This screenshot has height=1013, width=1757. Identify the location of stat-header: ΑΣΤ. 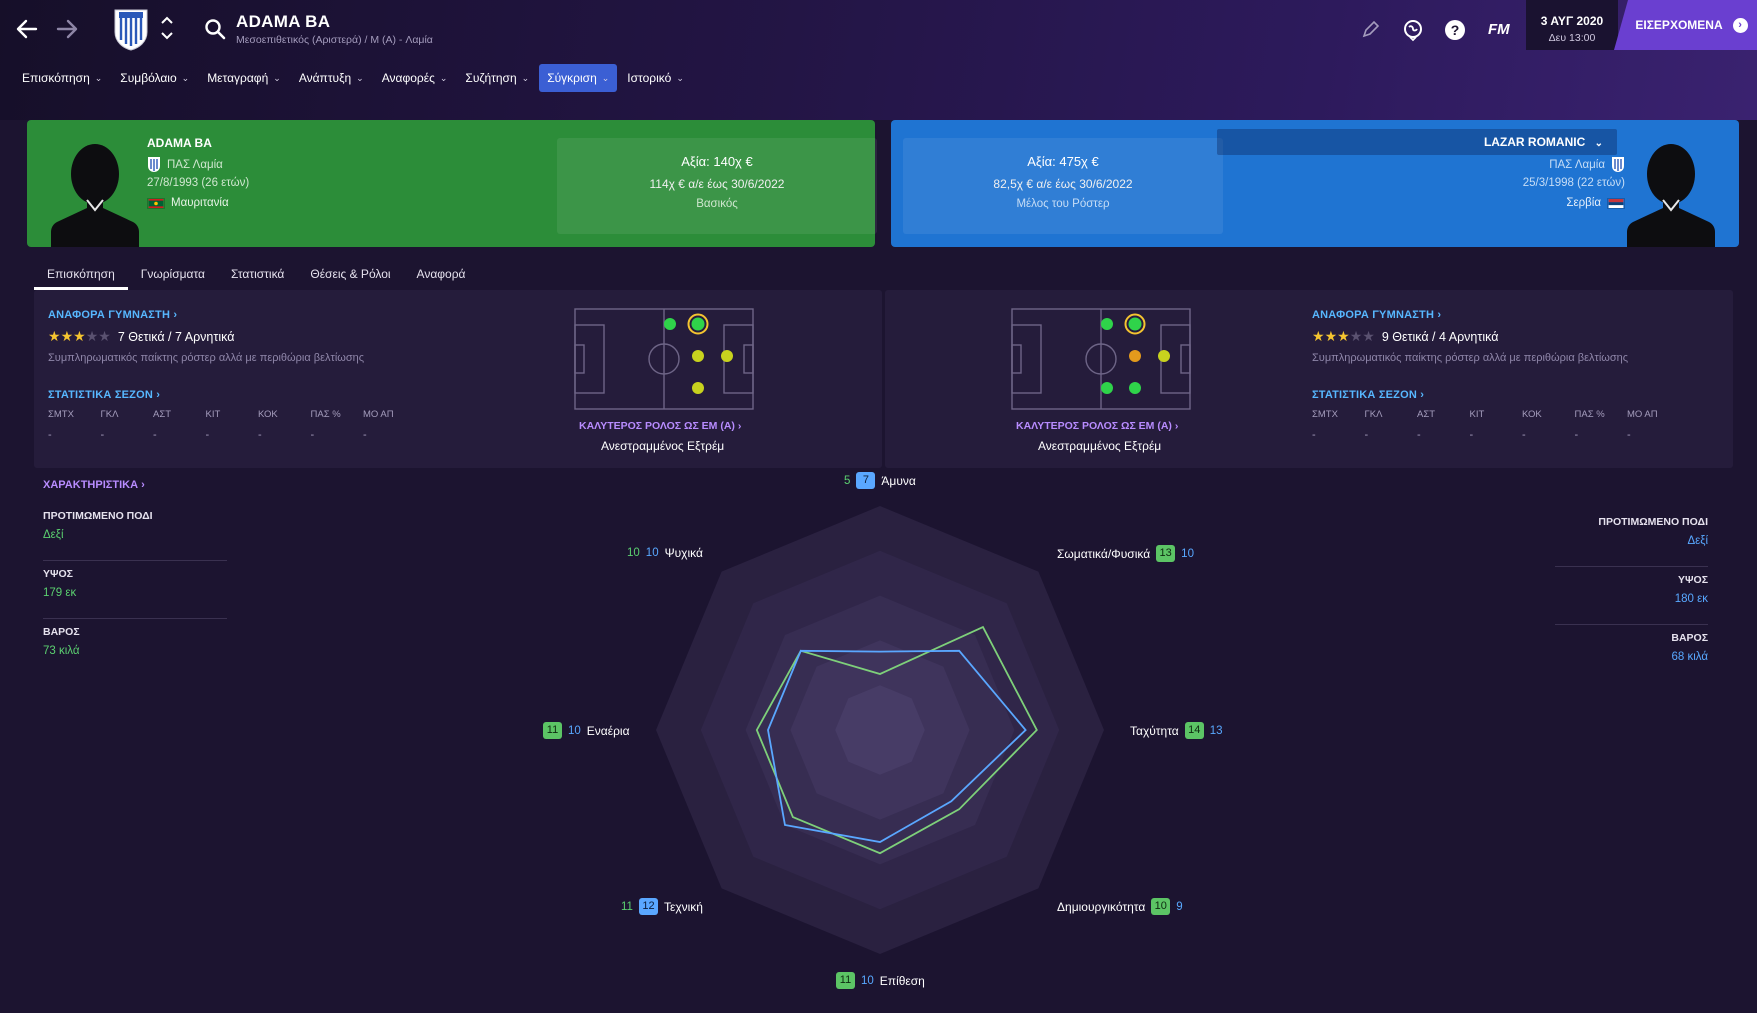
(162, 414).